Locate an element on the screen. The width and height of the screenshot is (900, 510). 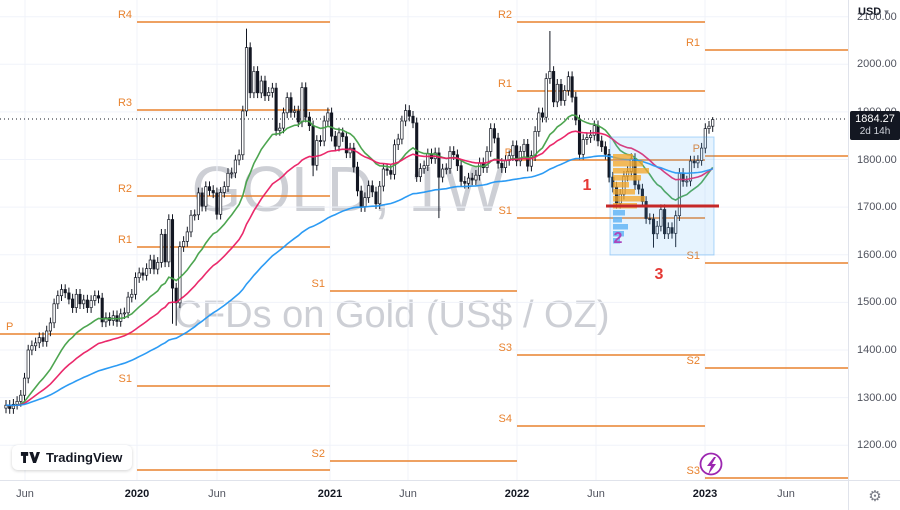
pivot-label: R2 is located at coordinates (125, 189).